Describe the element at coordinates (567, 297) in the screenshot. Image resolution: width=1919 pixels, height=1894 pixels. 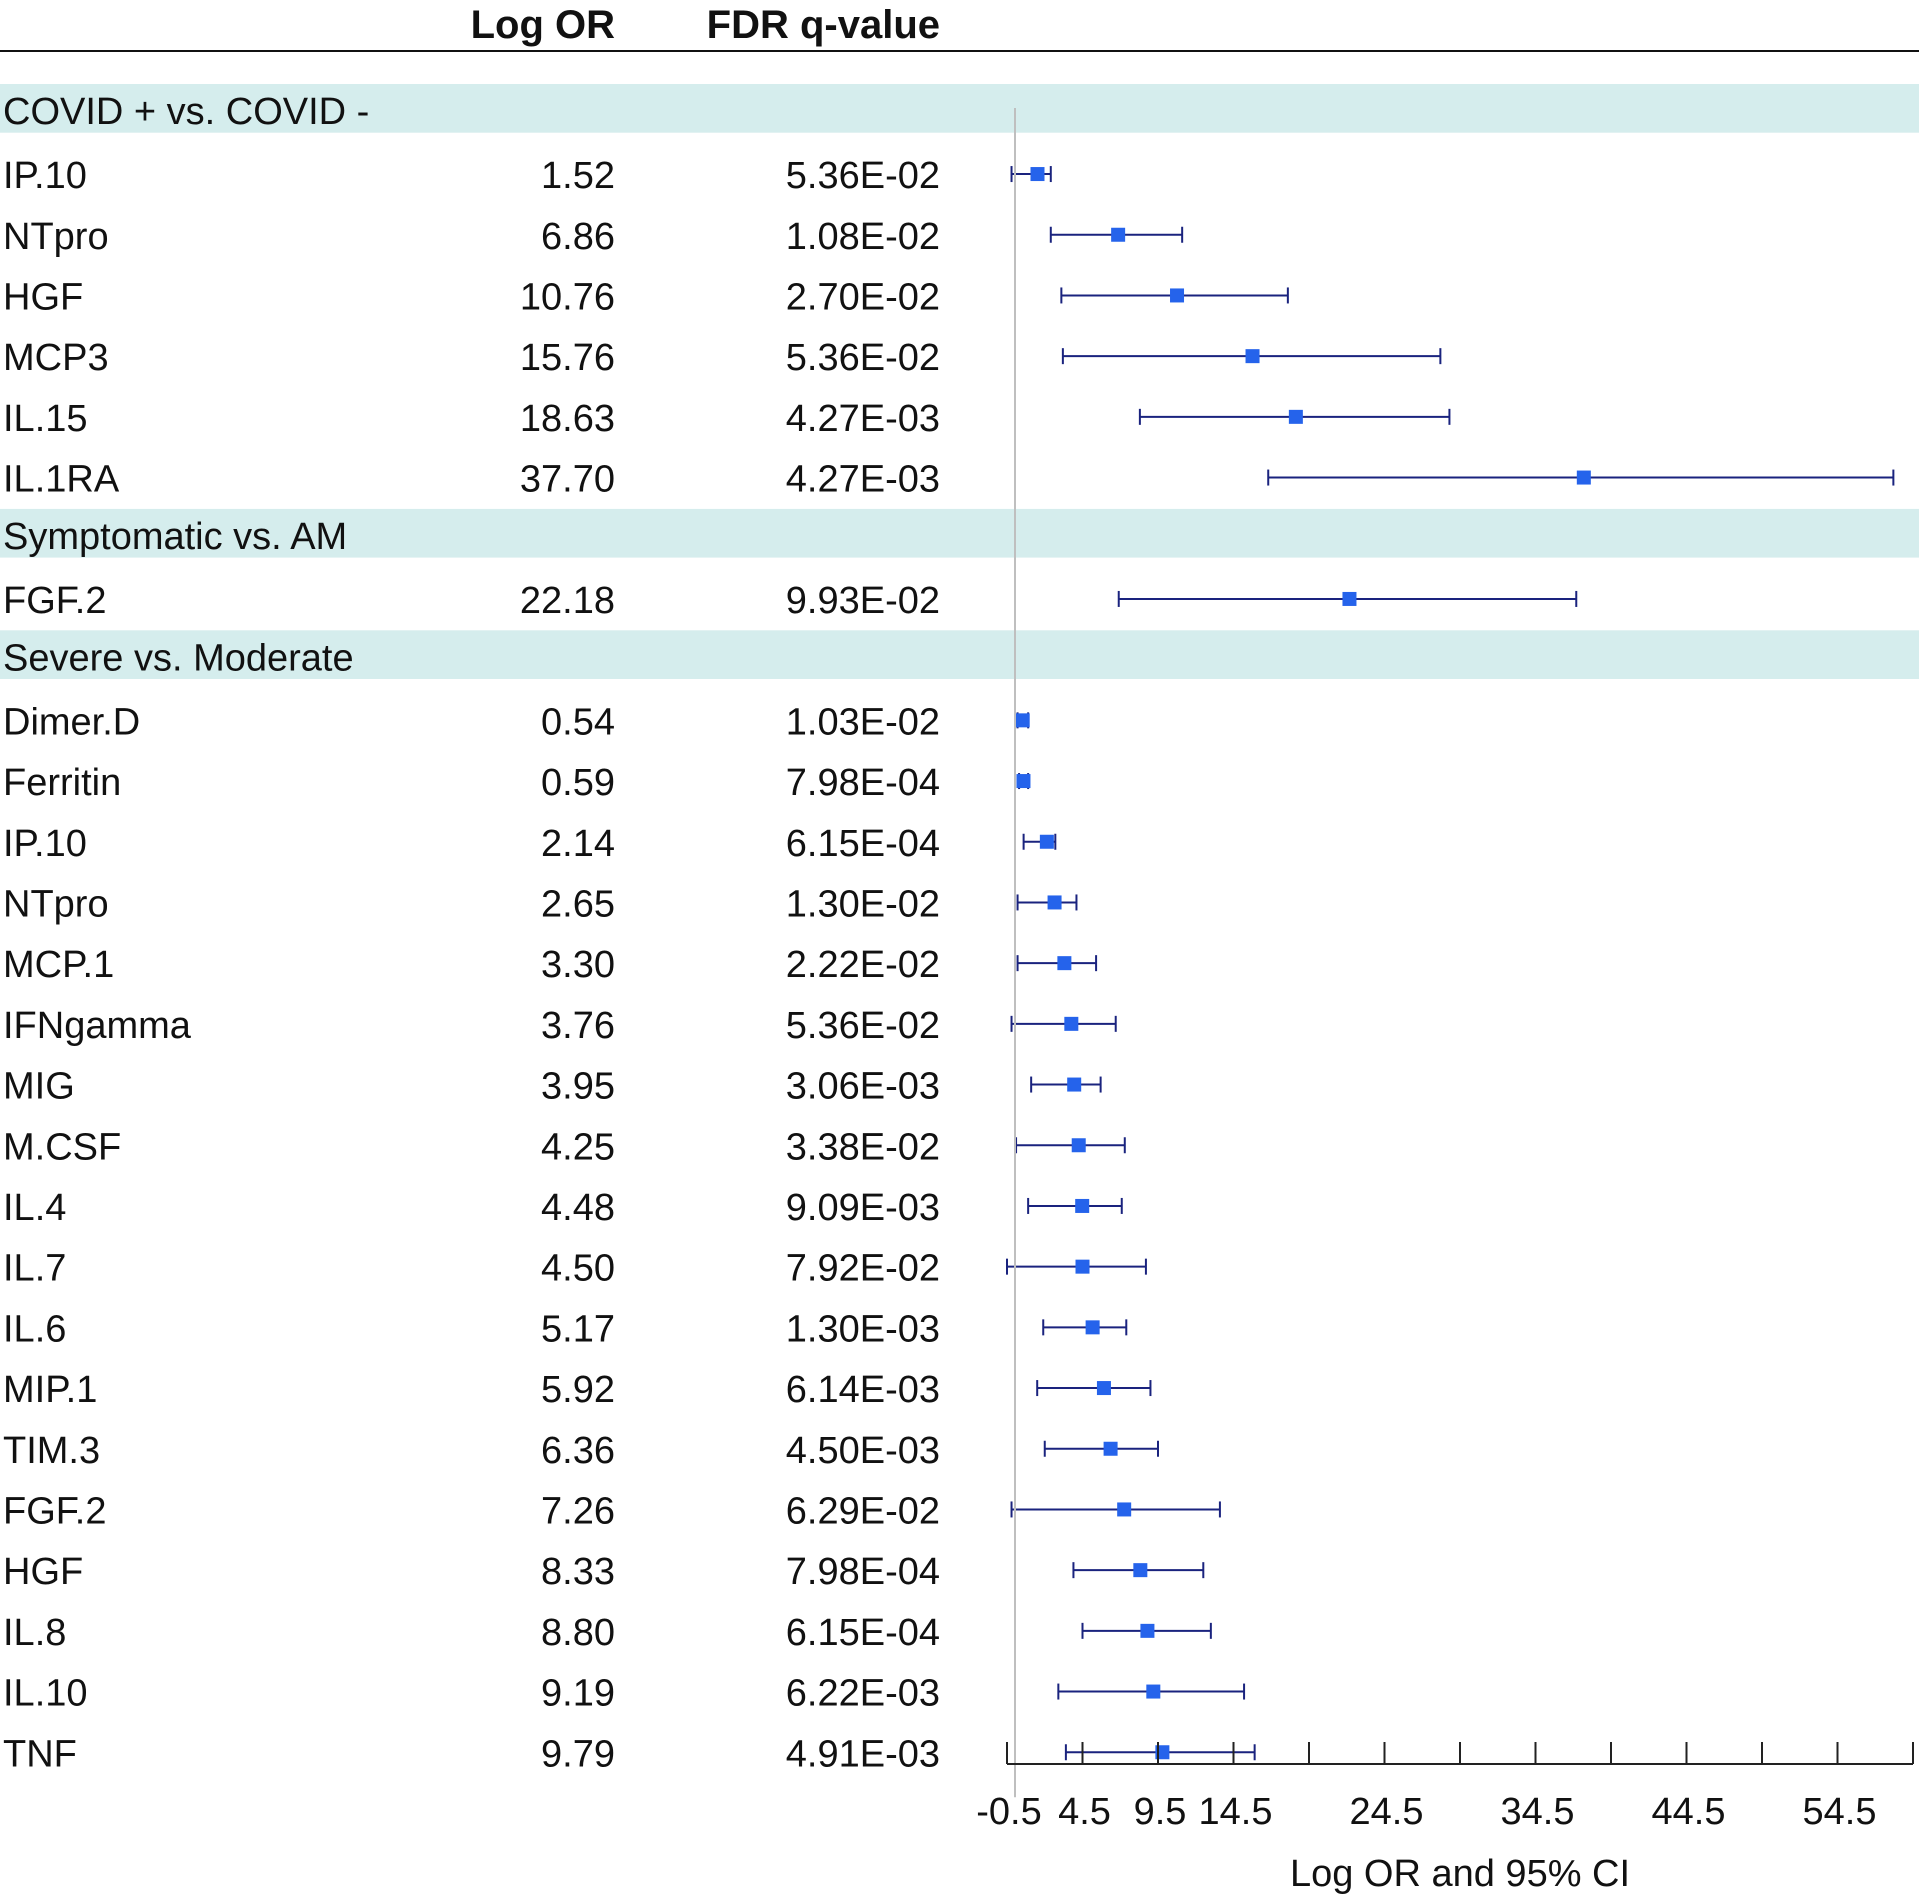
I see `row-log-or-value: 10.76` at that location.